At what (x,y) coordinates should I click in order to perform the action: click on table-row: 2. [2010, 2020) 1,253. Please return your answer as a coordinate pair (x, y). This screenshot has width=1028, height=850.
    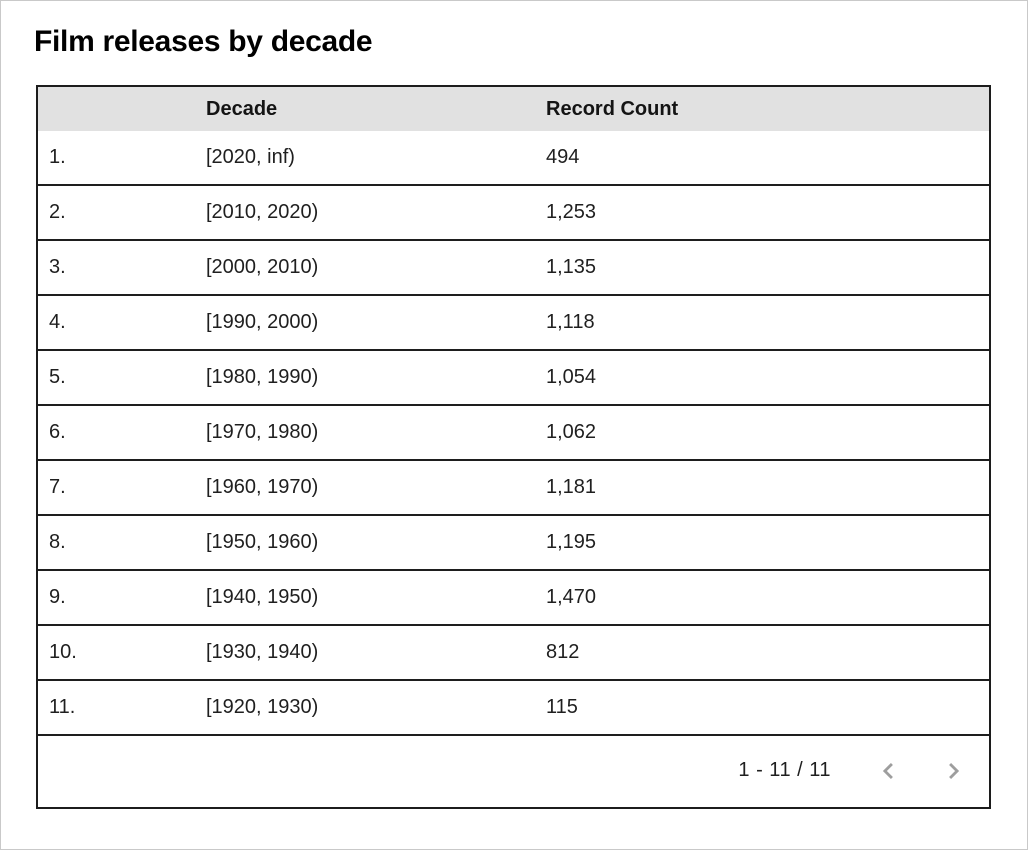
    Looking at the image, I should click on (513, 213).